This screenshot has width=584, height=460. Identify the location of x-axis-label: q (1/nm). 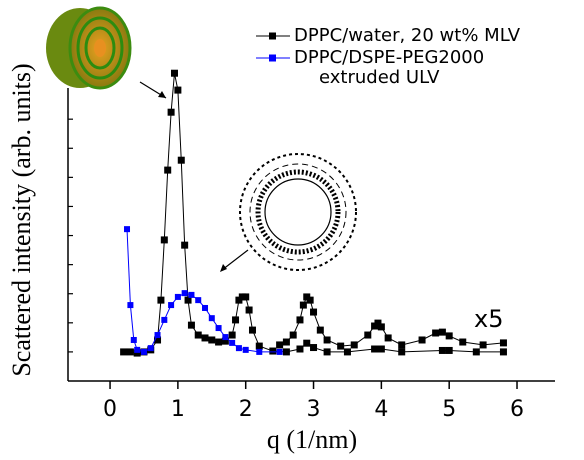
(312, 439).